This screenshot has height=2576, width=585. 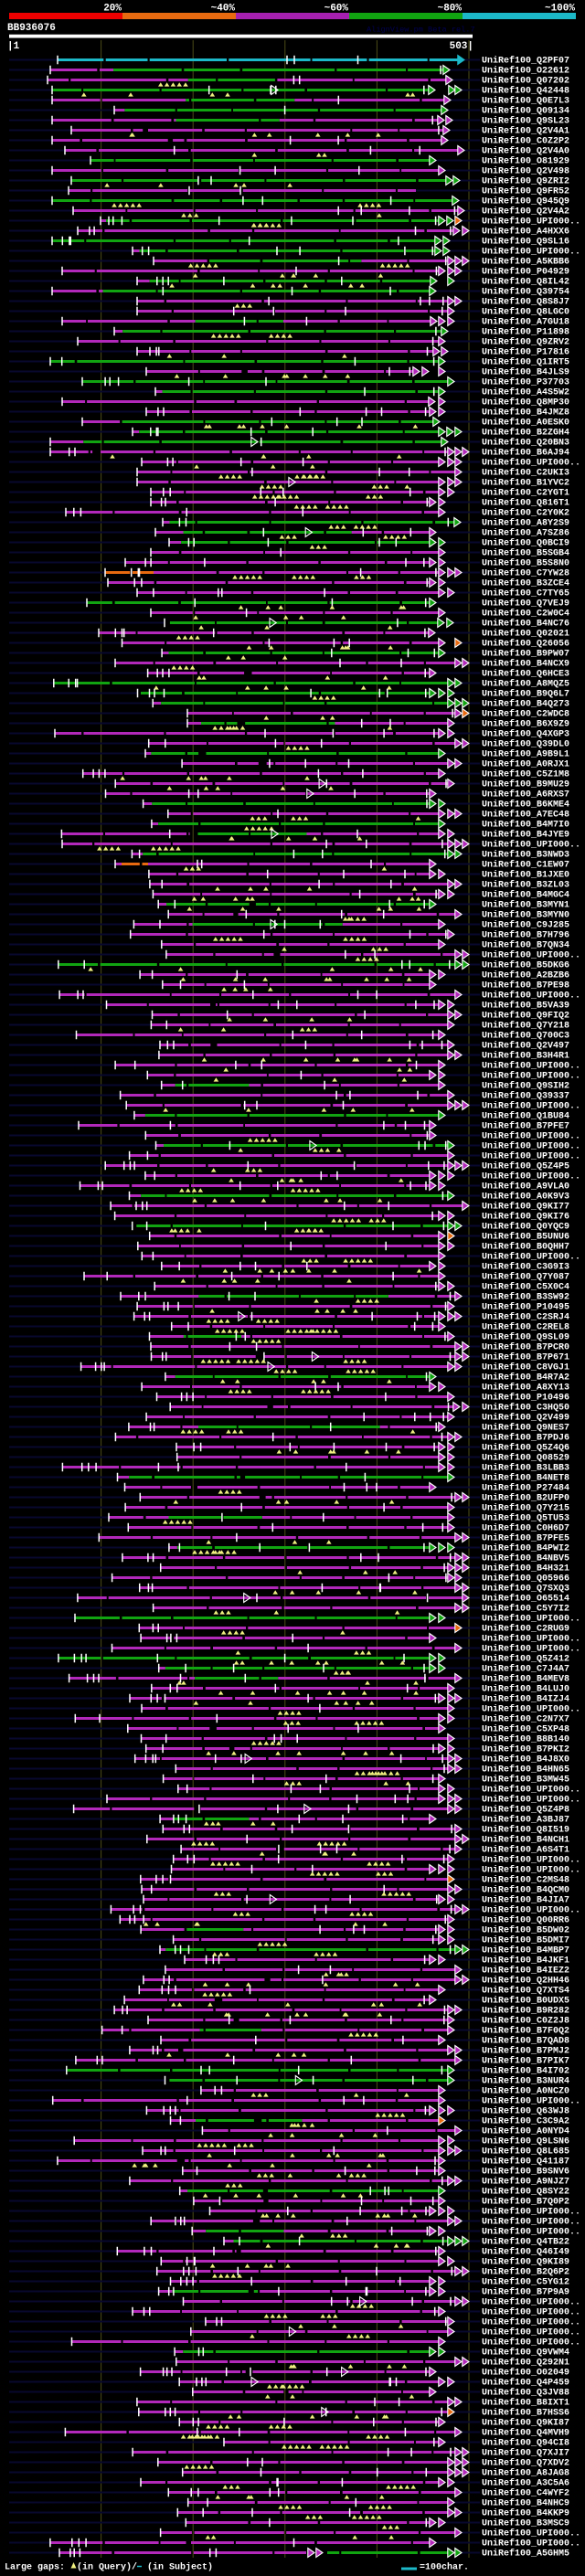 What do you see at coordinates (525, 1276) in the screenshot?
I see `svg-text: UniRef100_Q7Y087` at bounding box center [525, 1276].